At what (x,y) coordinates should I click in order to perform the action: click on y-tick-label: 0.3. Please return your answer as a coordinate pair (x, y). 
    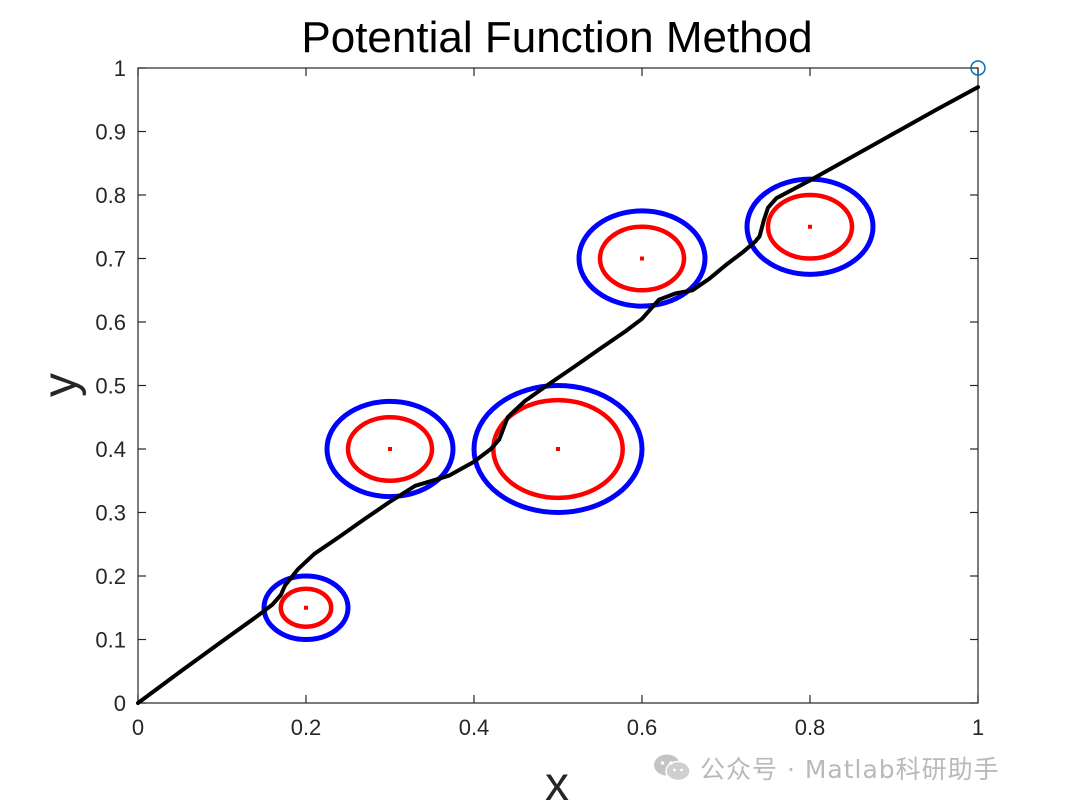
    Looking at the image, I should click on (110, 513).